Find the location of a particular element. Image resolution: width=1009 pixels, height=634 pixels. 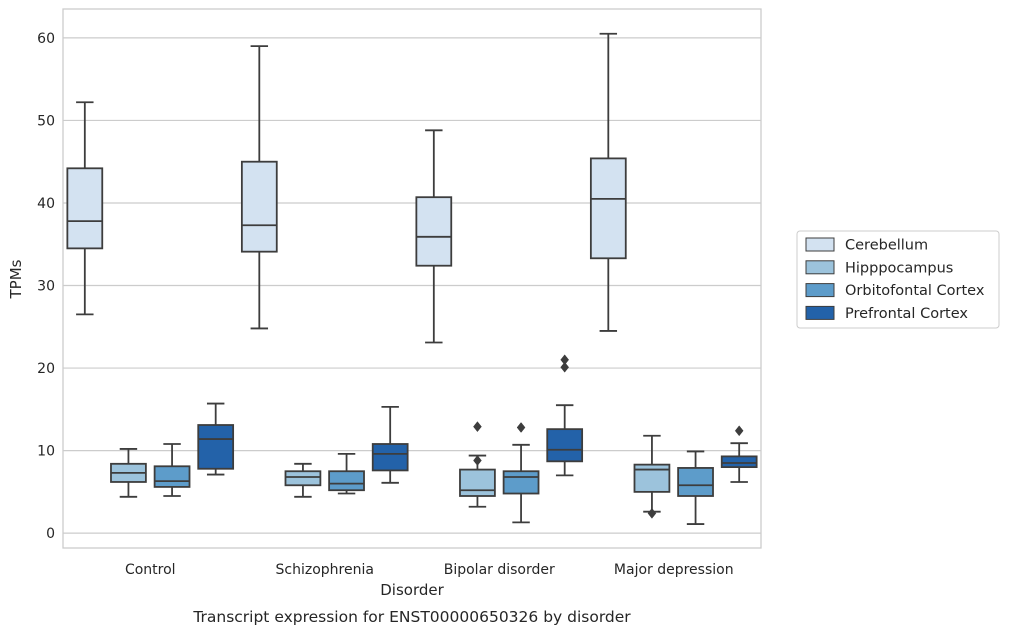

legend-label: Prefrontal Cortex is located at coordinates (906, 314).